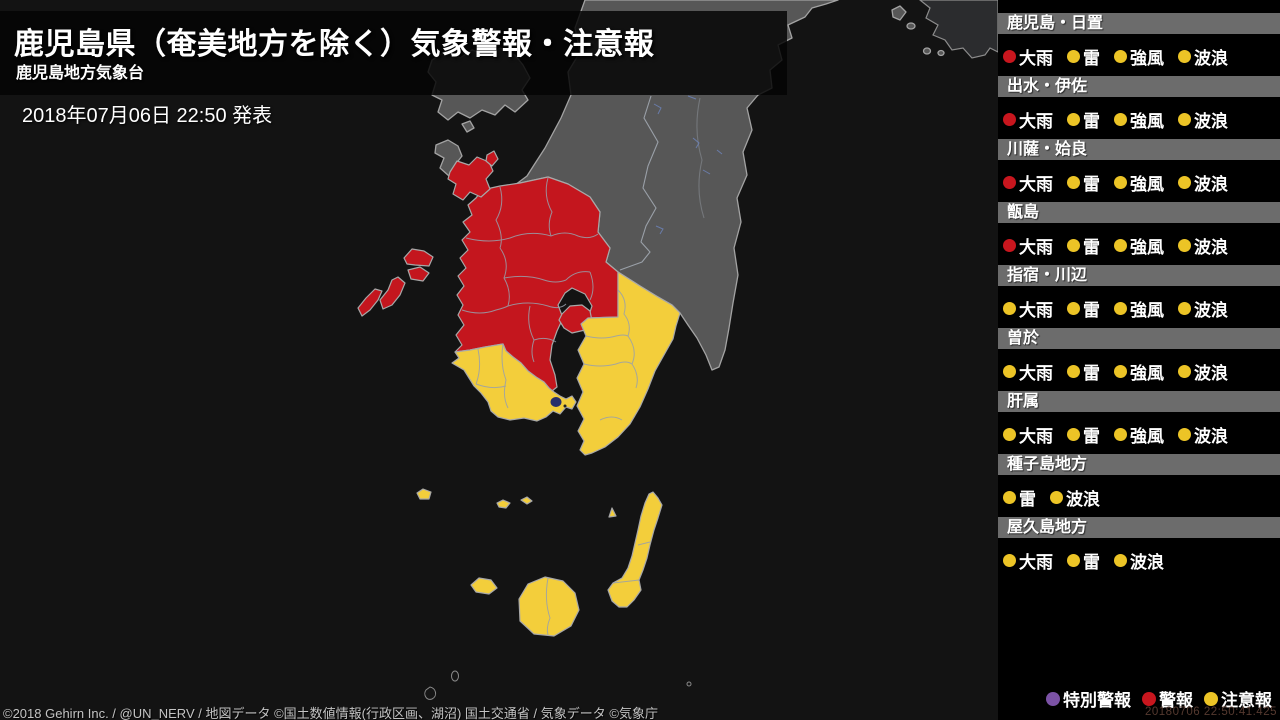 The height and width of the screenshot is (720, 1280). I want to click on legend-advisory-dot, so click(1211, 698).